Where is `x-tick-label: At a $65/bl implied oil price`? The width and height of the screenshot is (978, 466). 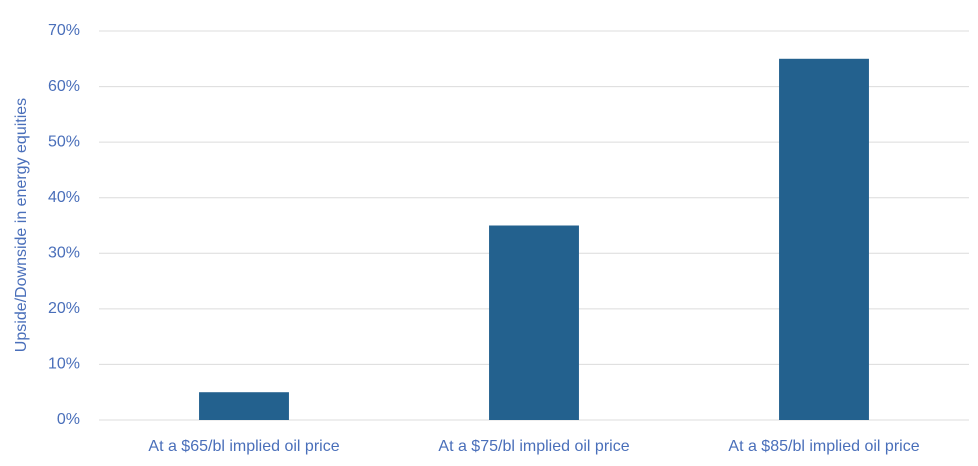
x-tick-label: At a $65/bl implied oil price is located at coordinates (243, 446).